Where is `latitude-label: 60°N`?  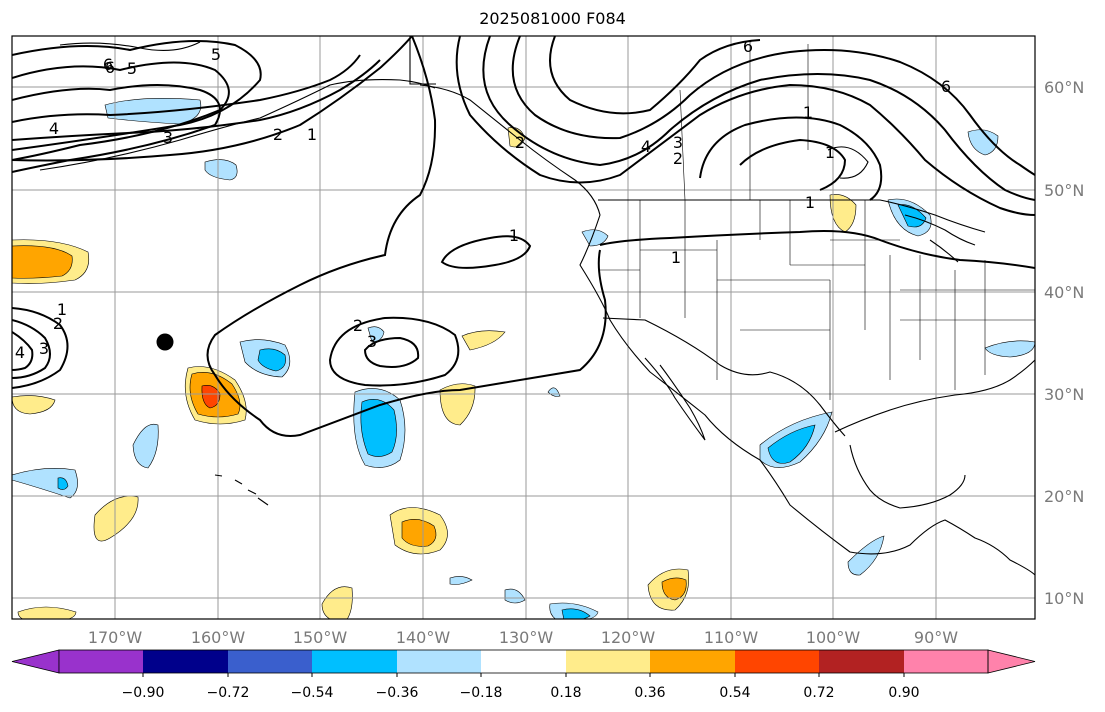
latitude-label: 60°N is located at coordinates (1064, 87).